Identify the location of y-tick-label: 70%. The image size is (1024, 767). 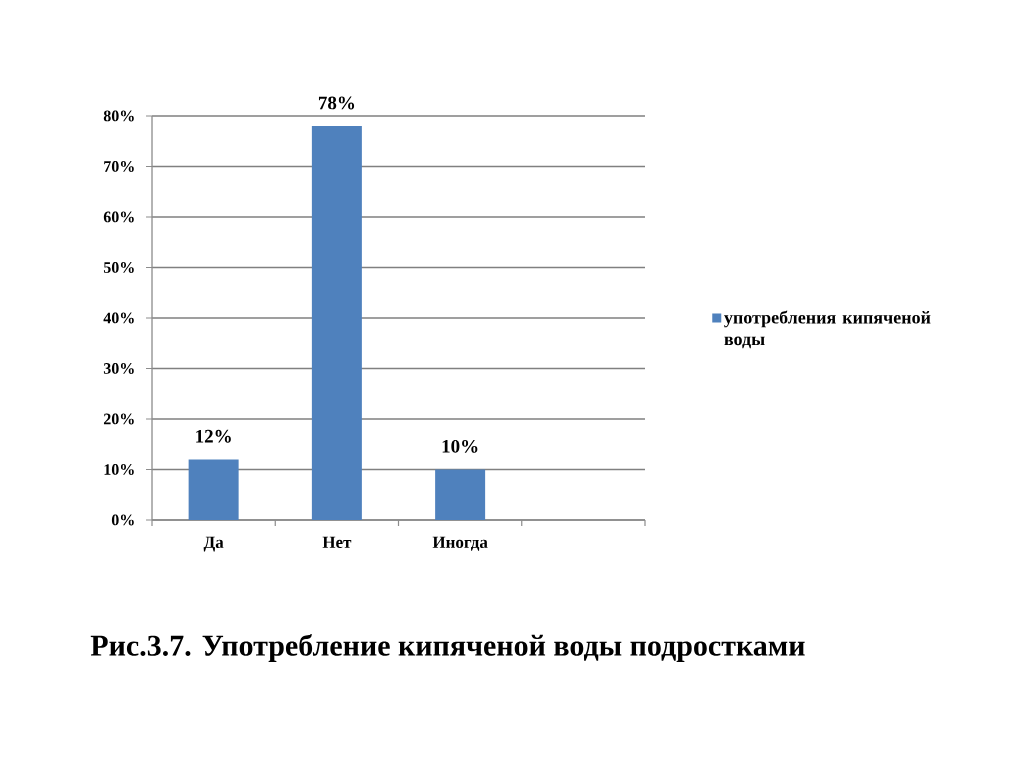
(119, 166).